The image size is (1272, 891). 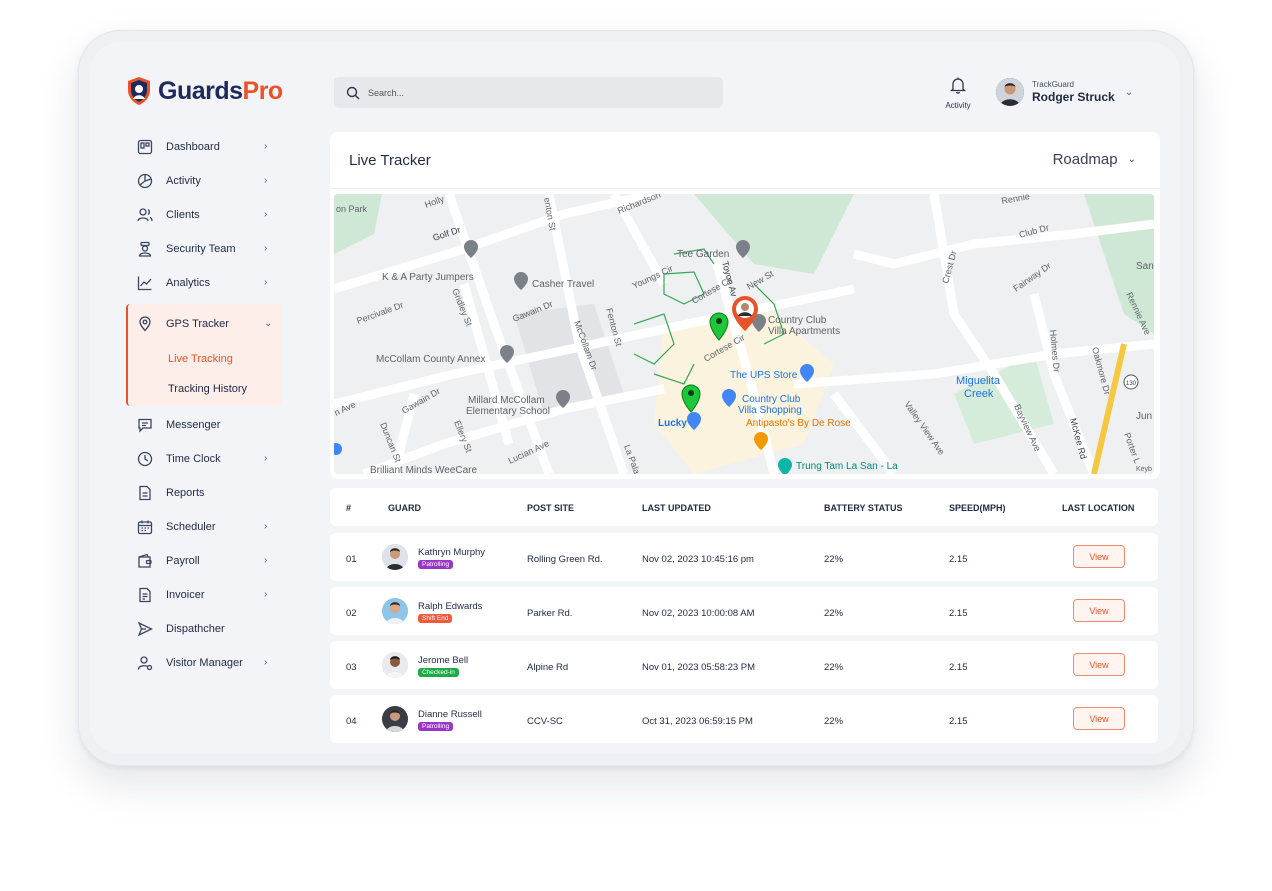 I want to click on send-icon, so click(x=145, y=629).